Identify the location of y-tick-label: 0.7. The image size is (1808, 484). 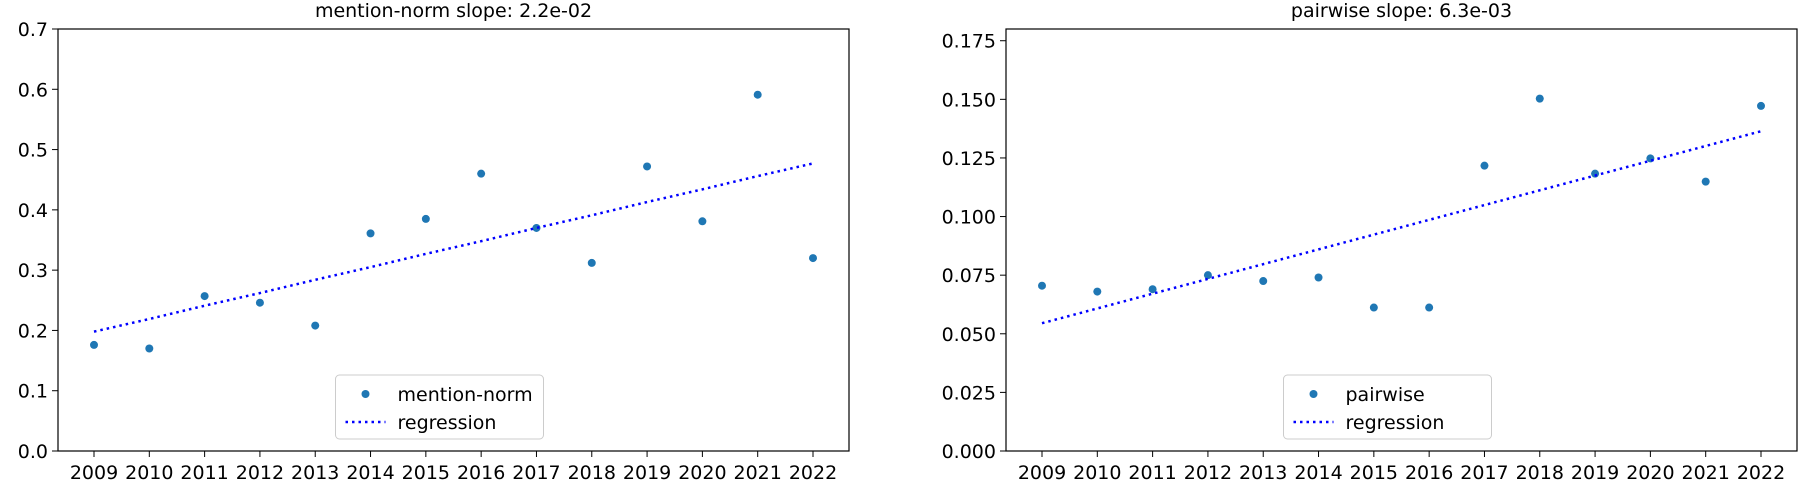
(33, 30).